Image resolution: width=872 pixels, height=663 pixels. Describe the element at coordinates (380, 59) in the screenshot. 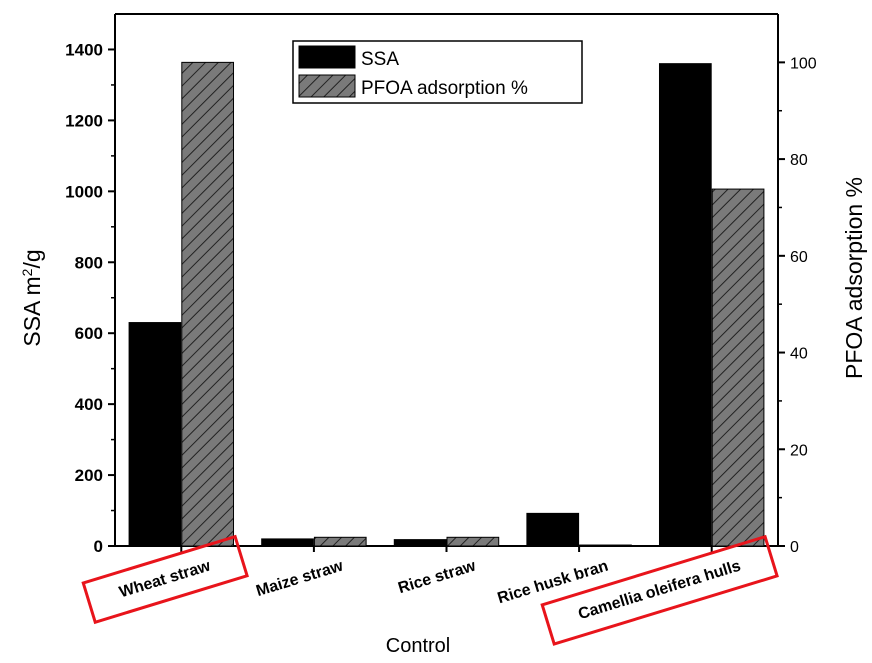

I see `legend-label: SSA` at that location.